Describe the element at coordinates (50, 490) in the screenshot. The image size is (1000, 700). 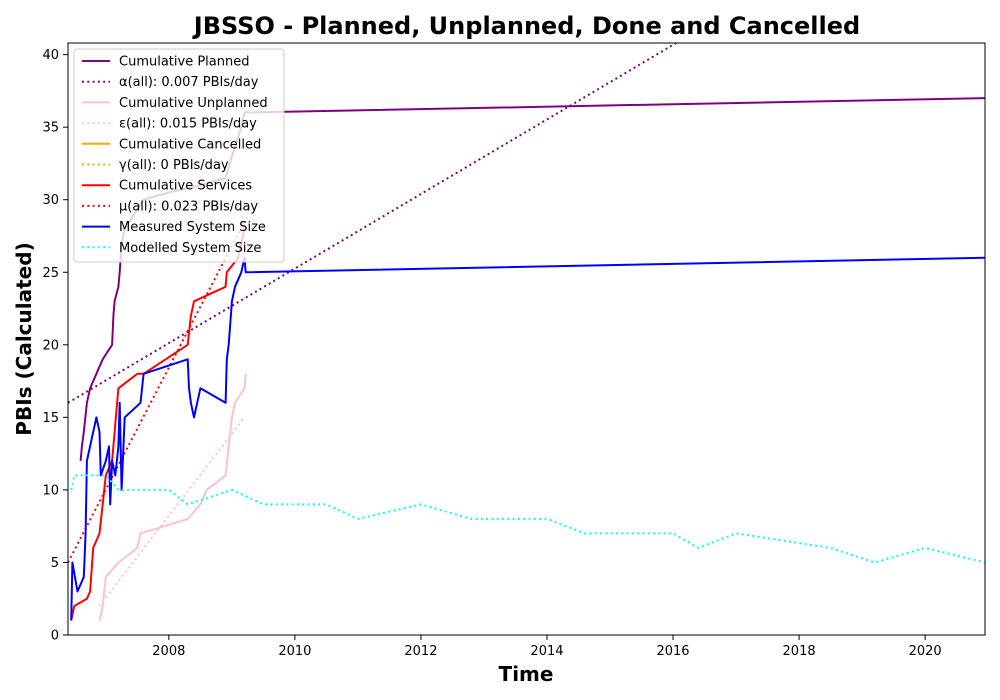
I see `y-tick-label: 10` at that location.